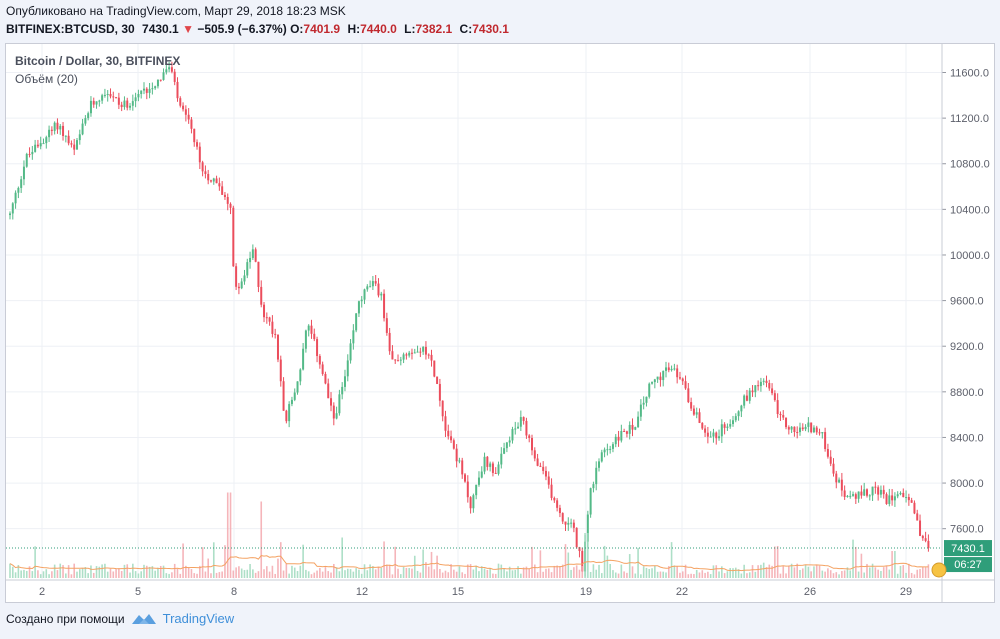 This screenshot has height=639, width=1000. Describe the element at coordinates (968, 548) in the screenshot. I see `last-price-badge` at that location.